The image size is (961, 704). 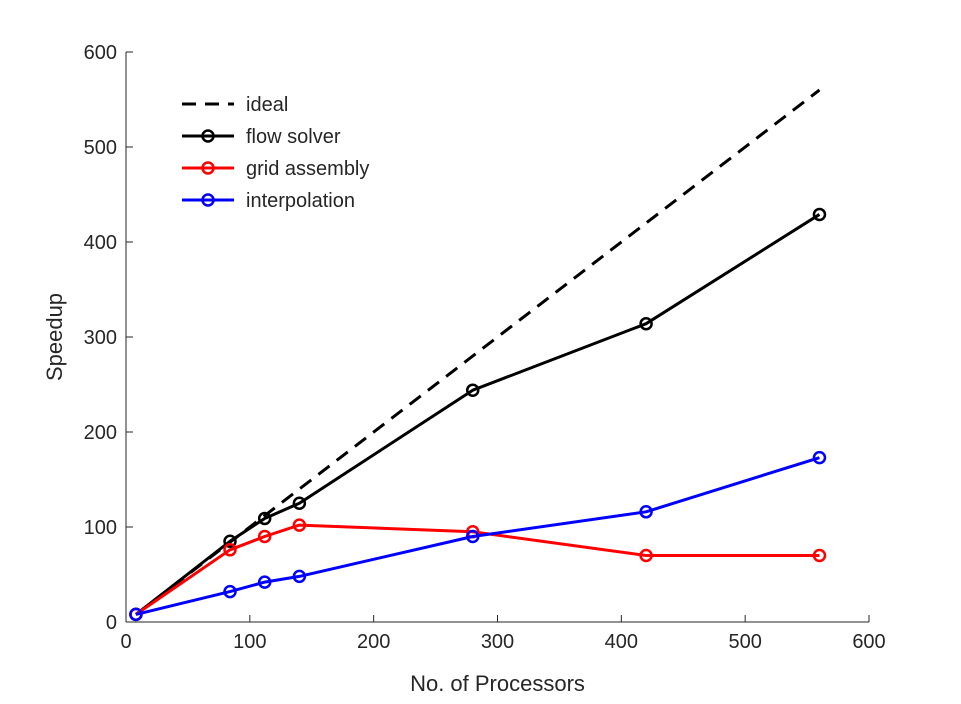 I want to click on legend-item-interpolation: interpolation, so click(x=268, y=201).